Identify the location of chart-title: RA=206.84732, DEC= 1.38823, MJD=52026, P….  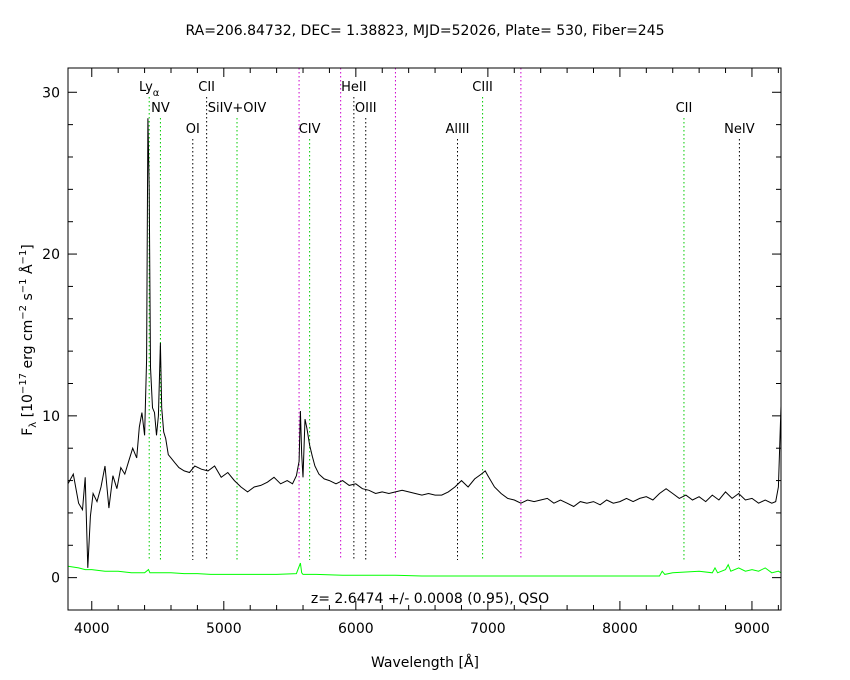
(424, 31).